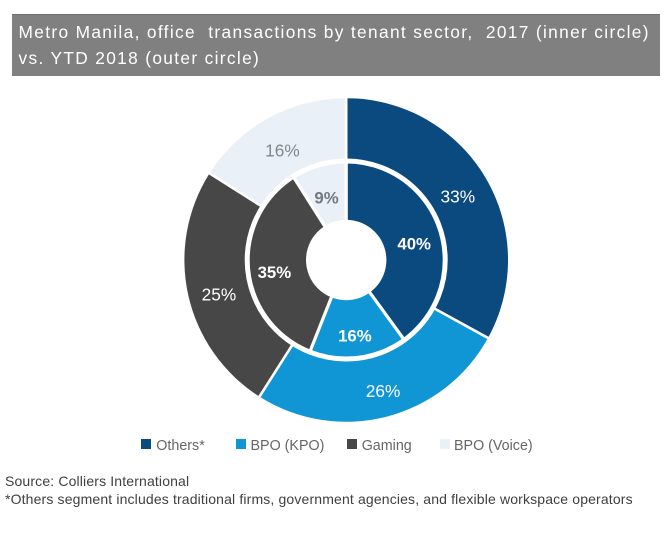 The image size is (672, 541). What do you see at coordinates (458, 197) in the screenshot?
I see `svg-text: 33%` at bounding box center [458, 197].